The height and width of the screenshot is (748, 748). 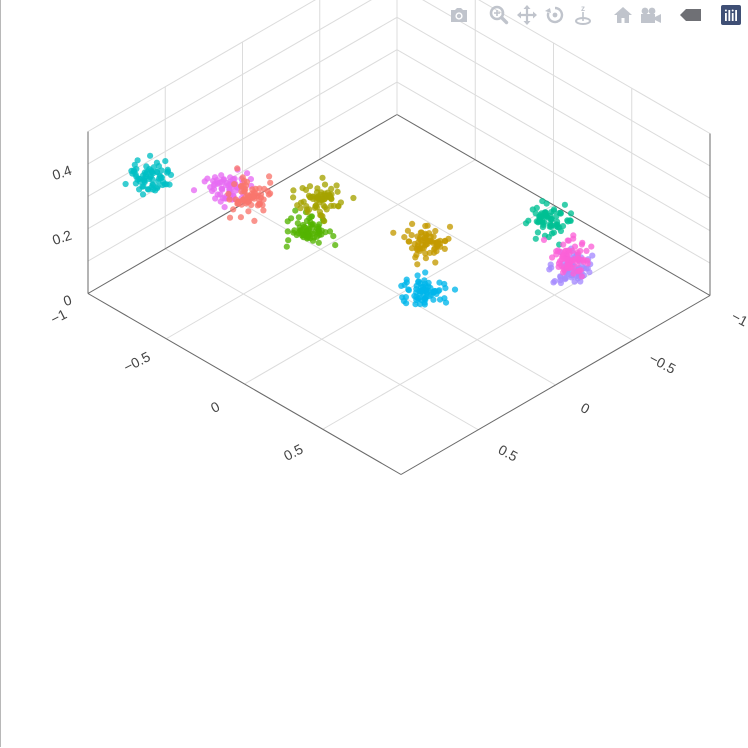 I want to click on camera-last-save-icon, so click(x=651, y=15).